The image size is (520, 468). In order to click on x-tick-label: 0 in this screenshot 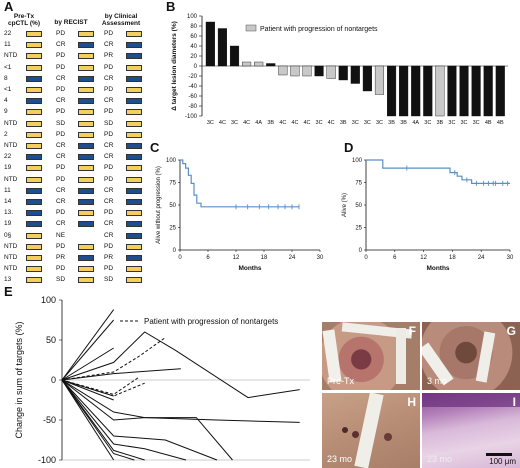, I will do `click(180, 258)`.